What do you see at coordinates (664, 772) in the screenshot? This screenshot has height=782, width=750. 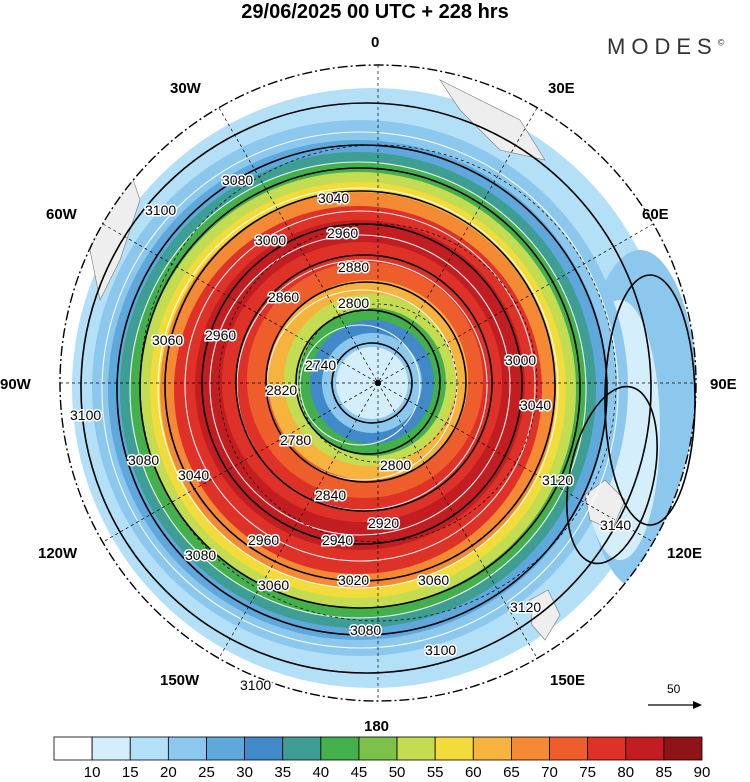 I see `colorbar-tick-label: 85` at bounding box center [664, 772].